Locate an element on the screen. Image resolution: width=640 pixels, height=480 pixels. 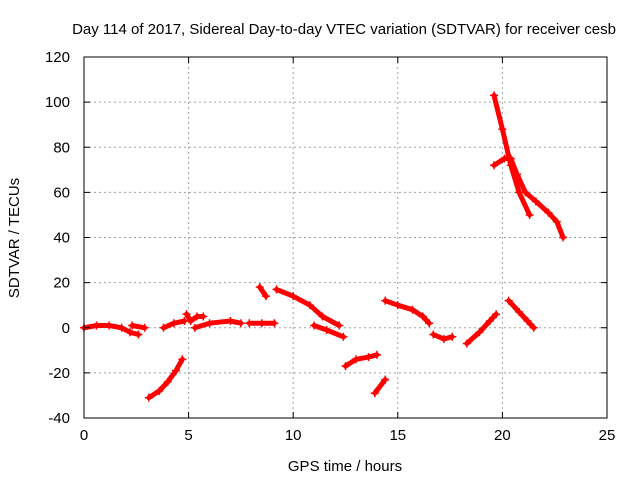
x-axis-label: GPS time / hours is located at coordinates (345, 466).